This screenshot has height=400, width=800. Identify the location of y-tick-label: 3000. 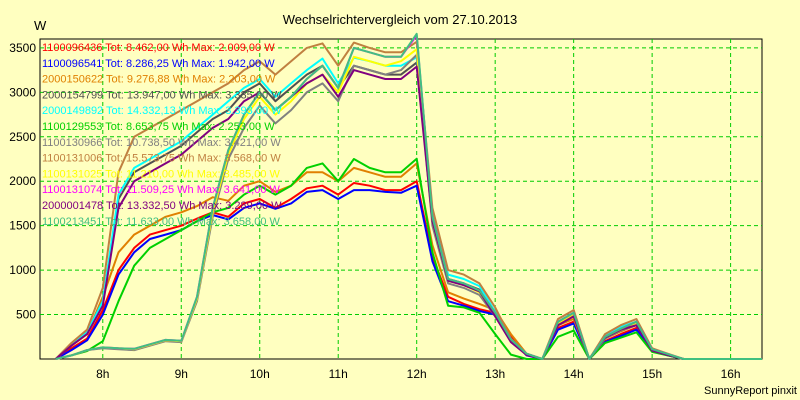
(22, 92).